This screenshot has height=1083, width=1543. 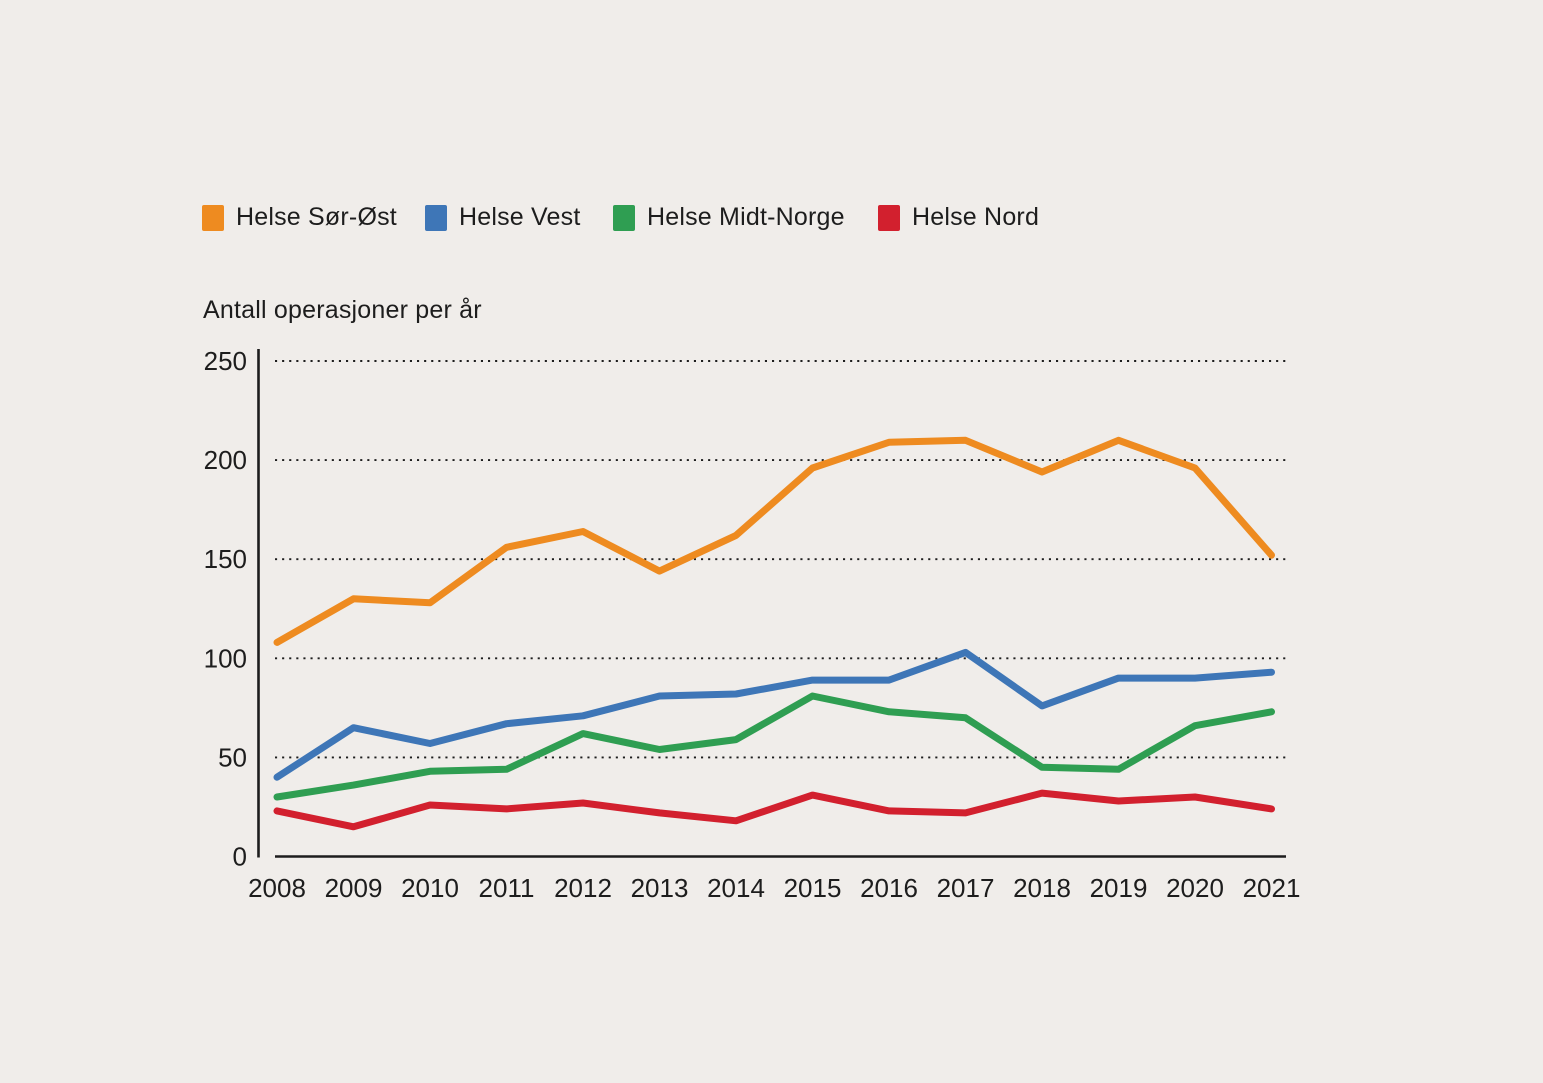 I want to click on chart-title: Antall operasjoner per år, so click(x=342, y=310).